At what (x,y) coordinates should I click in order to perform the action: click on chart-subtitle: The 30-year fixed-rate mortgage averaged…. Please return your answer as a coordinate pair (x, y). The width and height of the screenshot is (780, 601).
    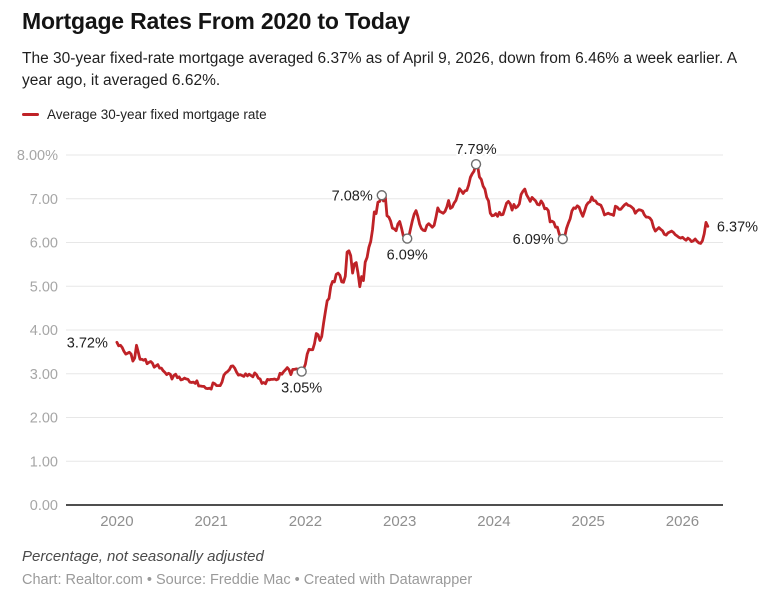
    Looking at the image, I should click on (379, 69).